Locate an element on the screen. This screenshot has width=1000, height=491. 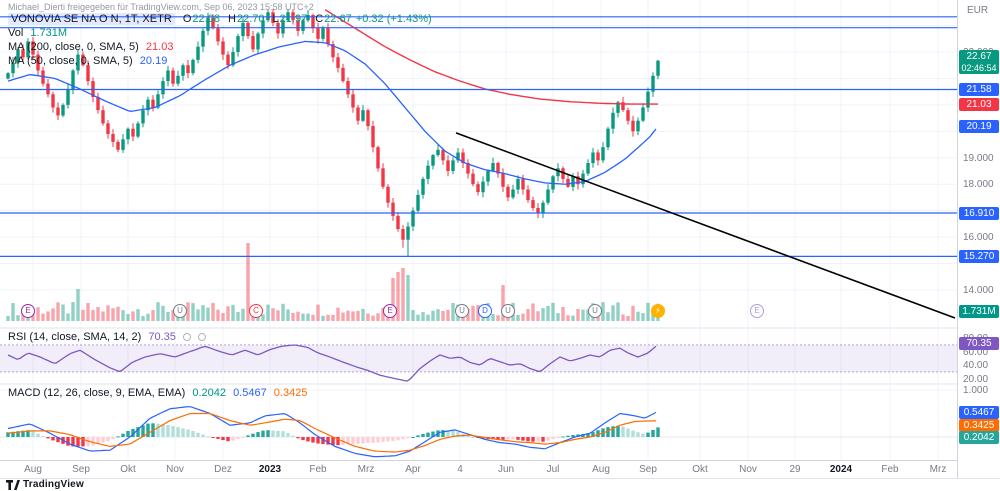
level-badge: 16.910 is located at coordinates (979, 213).